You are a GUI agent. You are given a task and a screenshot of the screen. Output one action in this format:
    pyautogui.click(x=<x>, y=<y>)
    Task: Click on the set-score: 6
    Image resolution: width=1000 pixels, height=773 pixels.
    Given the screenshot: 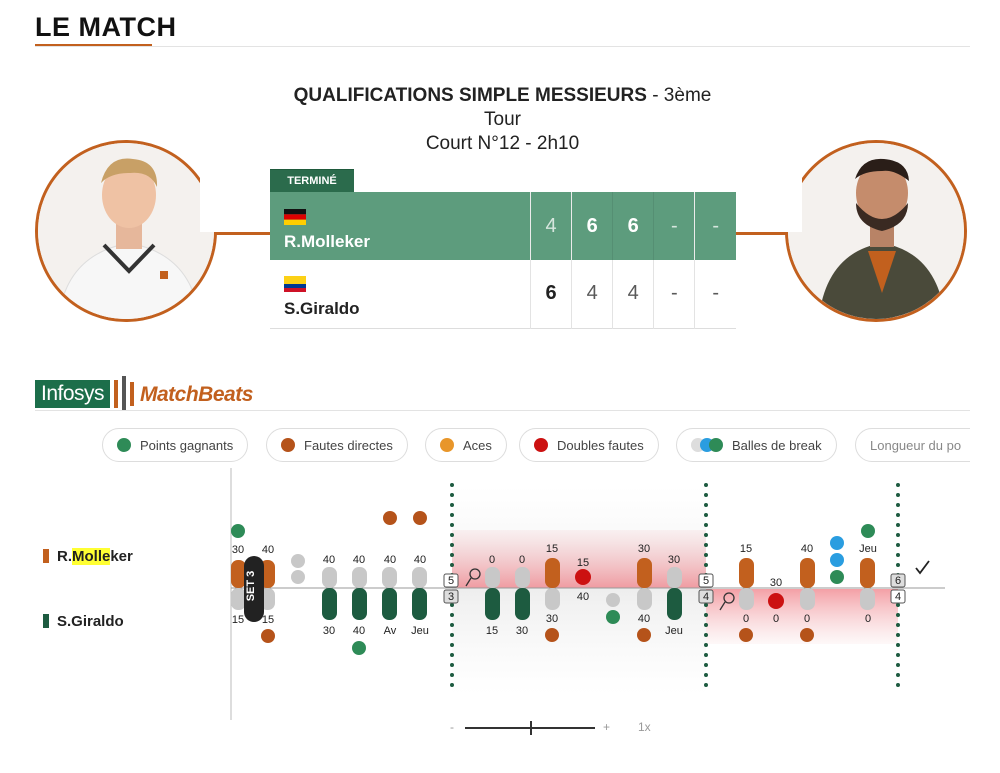 What is the action you would take?
    pyautogui.click(x=592, y=226)
    